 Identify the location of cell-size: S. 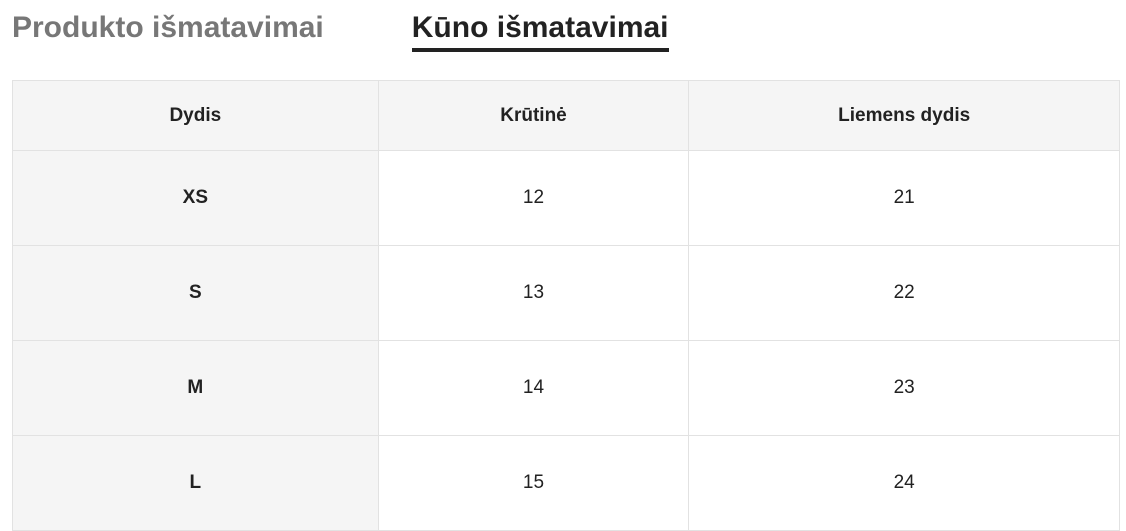
(195, 293).